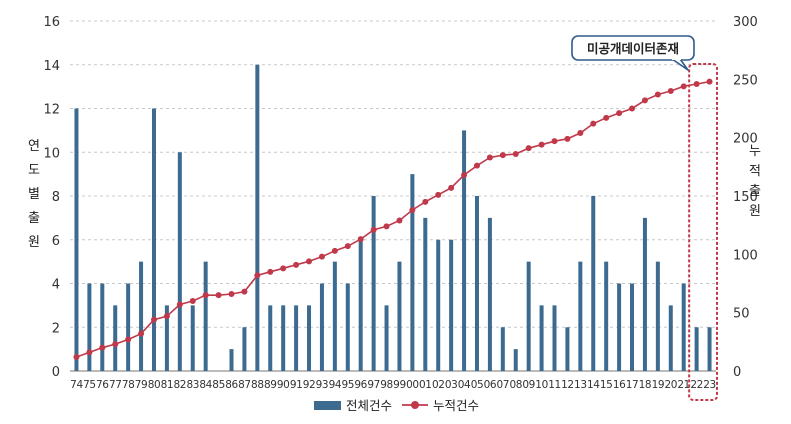 Image resolution: width=791 pixels, height=424 pixels. I want to click on x-tick-label: 75, so click(89, 385).